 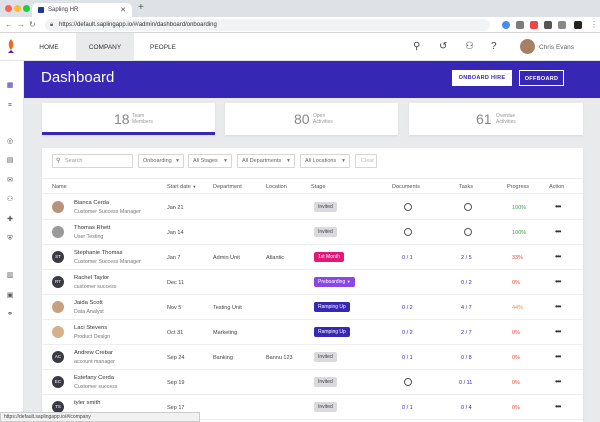 I want to click on stat-card-open-activities: 80 Open Activities, so click(x=311, y=119).